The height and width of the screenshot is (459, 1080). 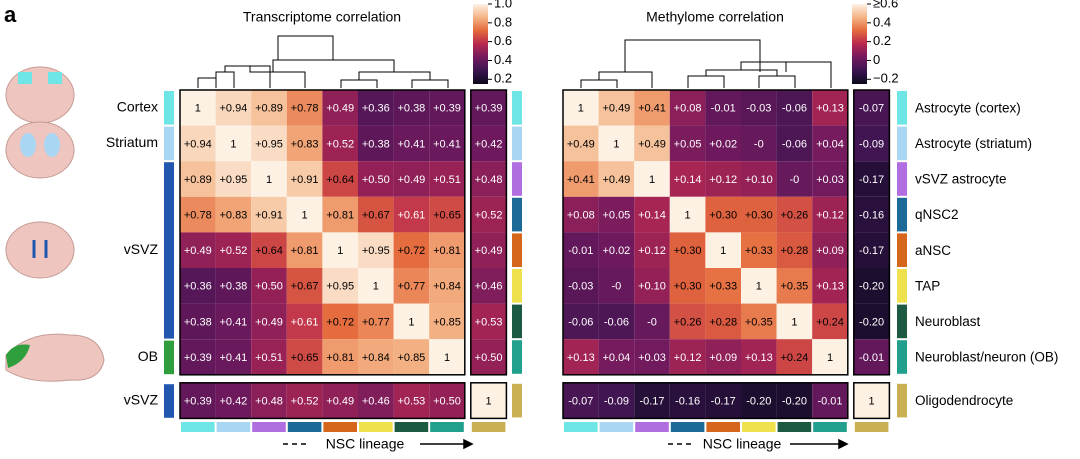 I want to click on cell-label: +0.77, so click(x=376, y=322).